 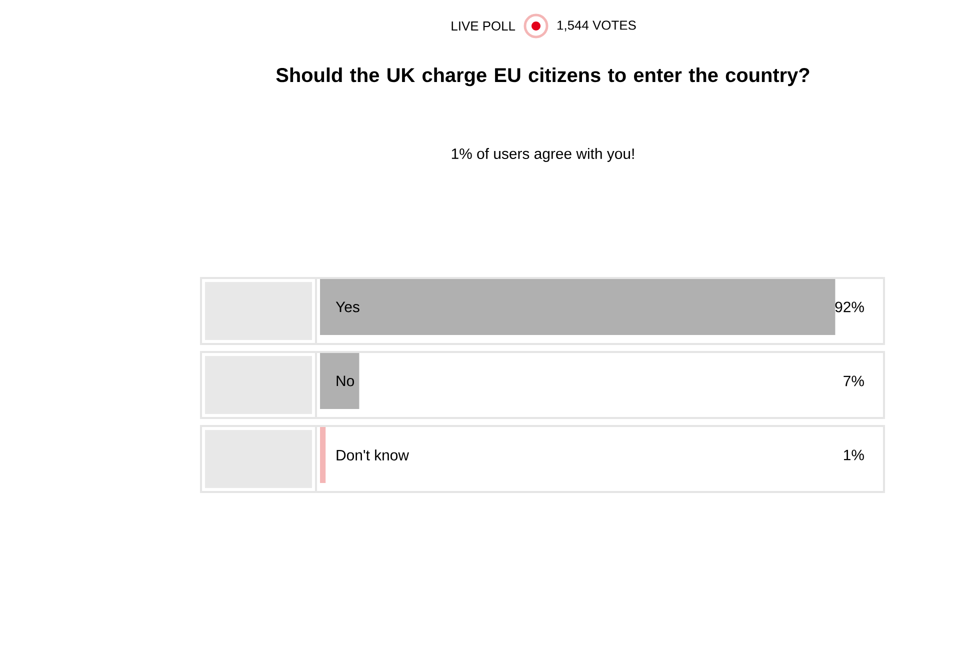 What do you see at coordinates (543, 77) in the screenshot?
I see `chart-title: Should the UK charge EU citizens to enter the country?` at bounding box center [543, 77].